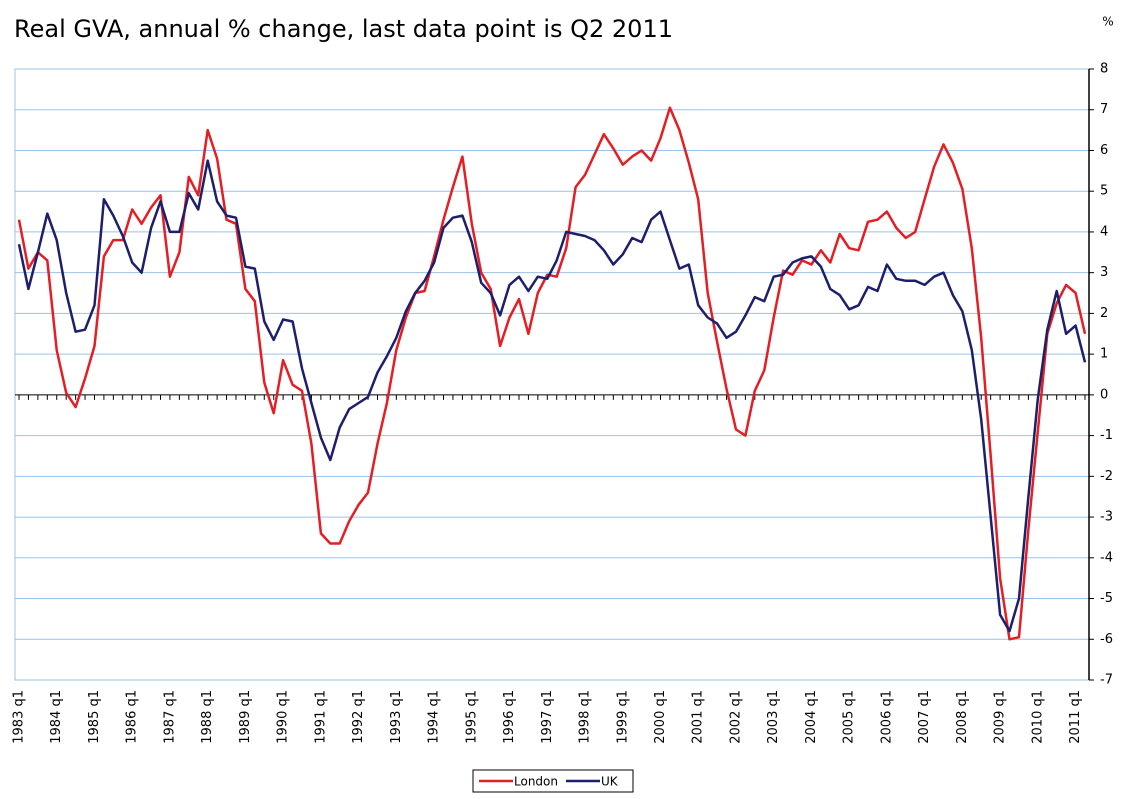 The width and height of the screenshot is (1121, 799). I want to click on y-tick-label: -5, so click(1106, 598).